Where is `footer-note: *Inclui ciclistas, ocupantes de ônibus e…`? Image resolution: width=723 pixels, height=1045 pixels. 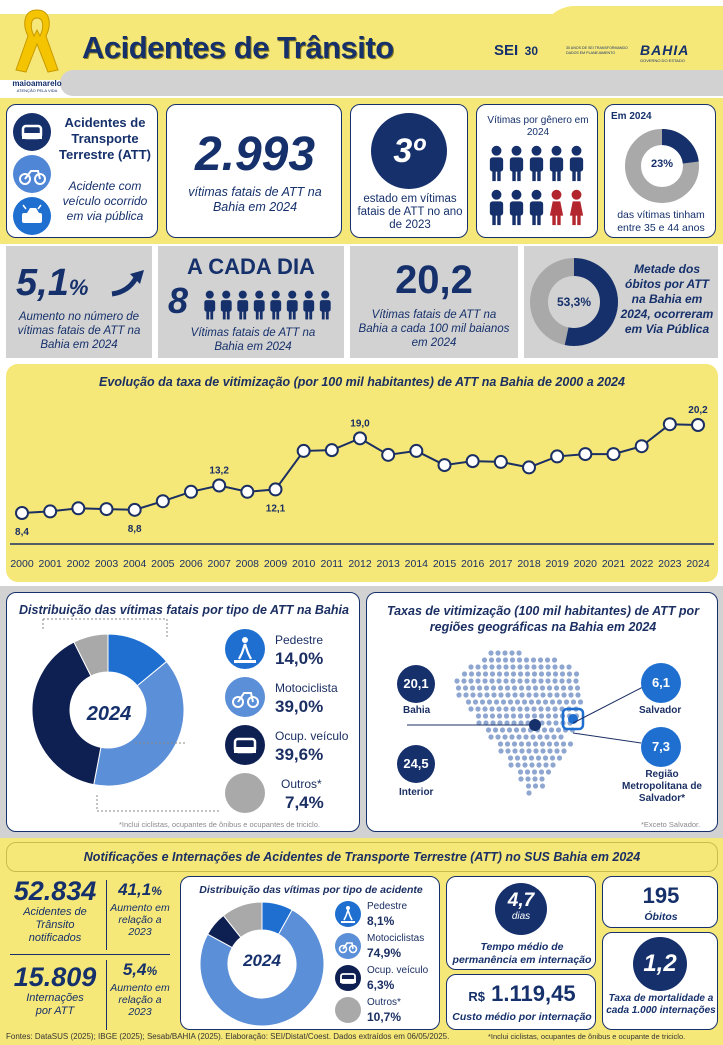 footer-note: *Inclui ciclistas, ocupantes de ônibus e… is located at coordinates (587, 1036).